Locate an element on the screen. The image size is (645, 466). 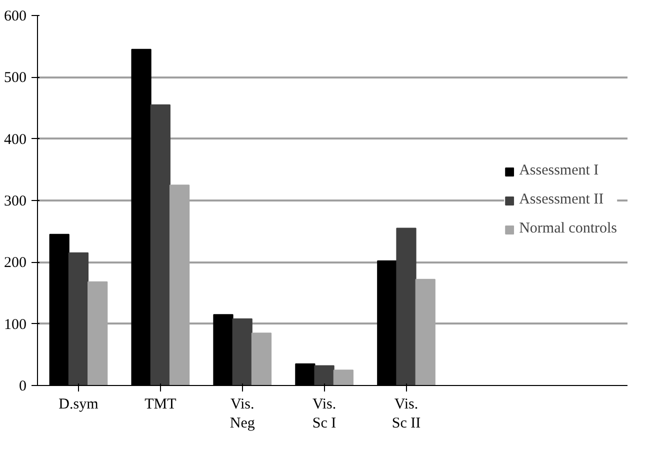
legend-label: Assessment I is located at coordinates (559, 171).